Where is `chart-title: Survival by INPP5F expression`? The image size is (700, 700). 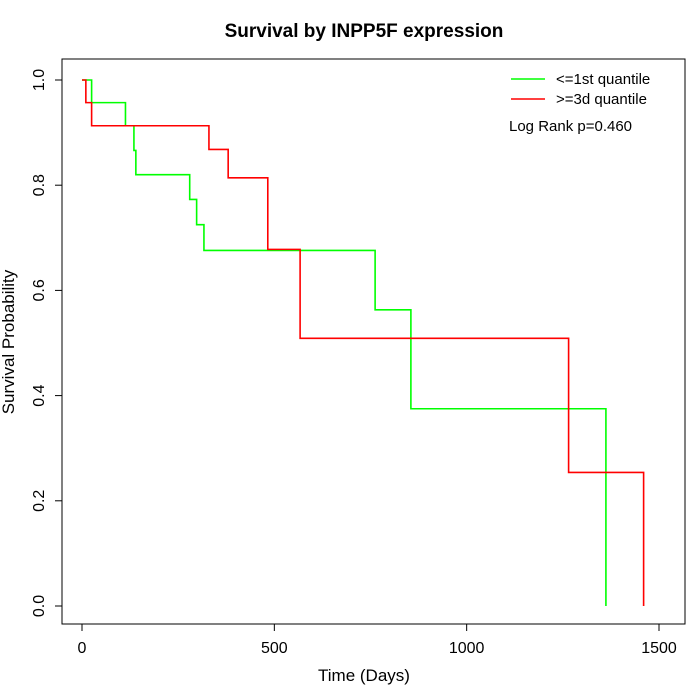
chart-title: Survival by INPP5F expression is located at coordinates (364, 31).